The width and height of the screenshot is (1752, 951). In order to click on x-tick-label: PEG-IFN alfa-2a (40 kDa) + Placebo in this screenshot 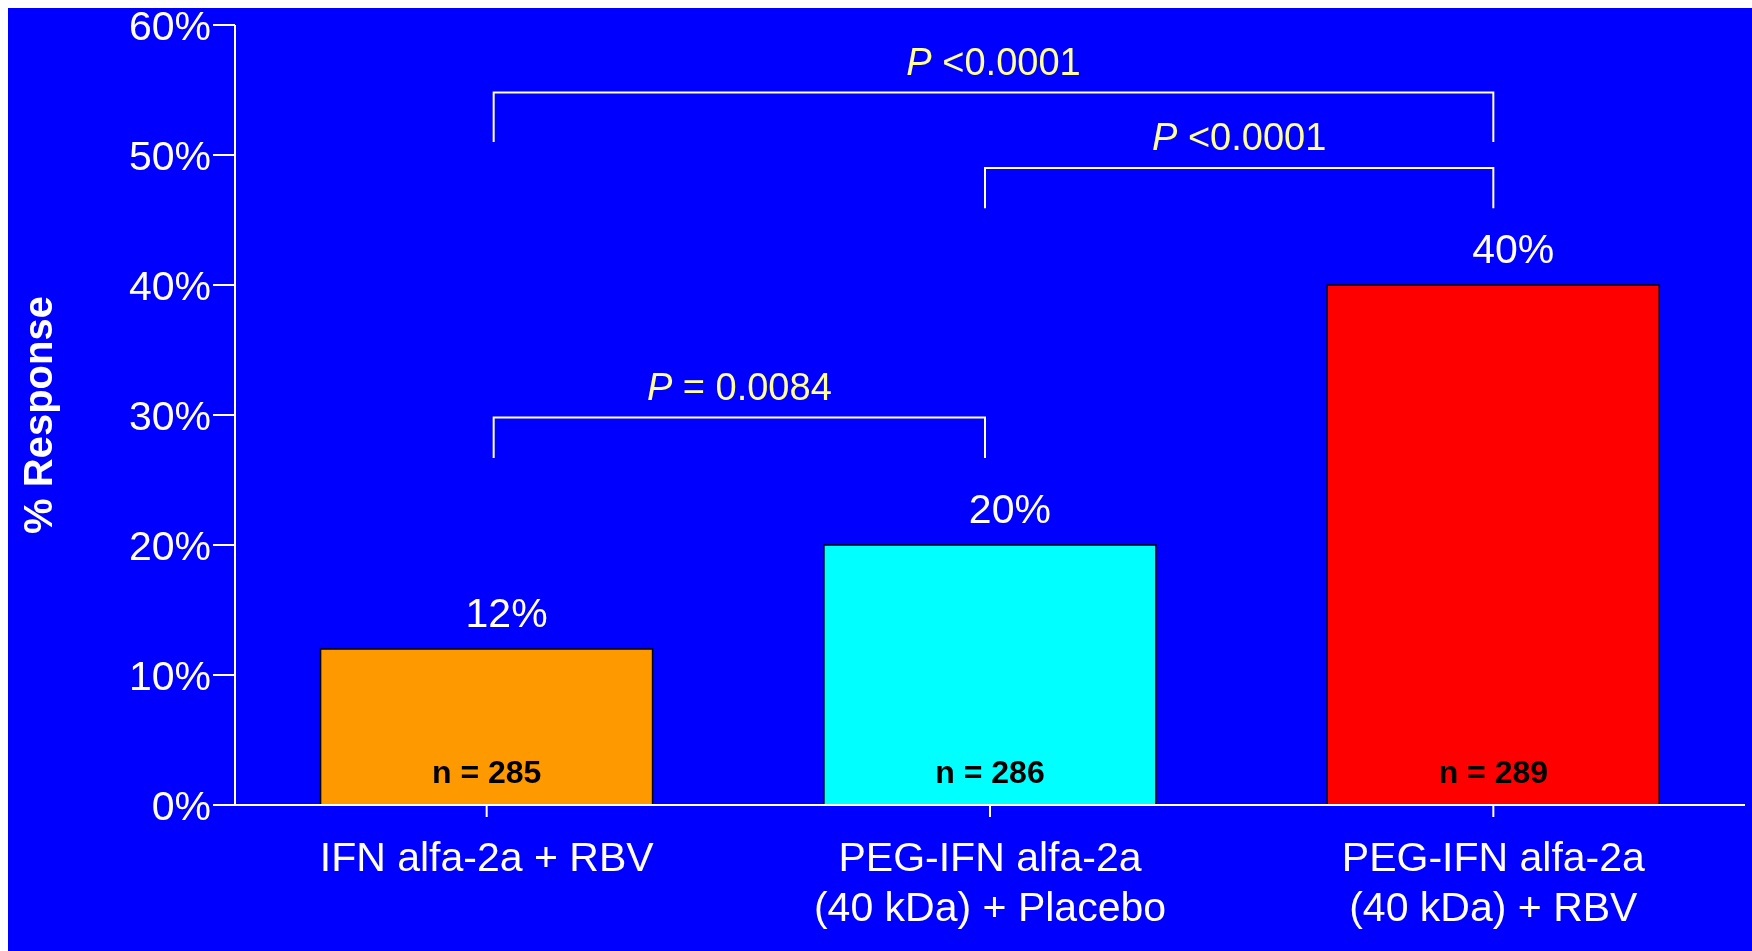, I will do `click(990, 882)`.